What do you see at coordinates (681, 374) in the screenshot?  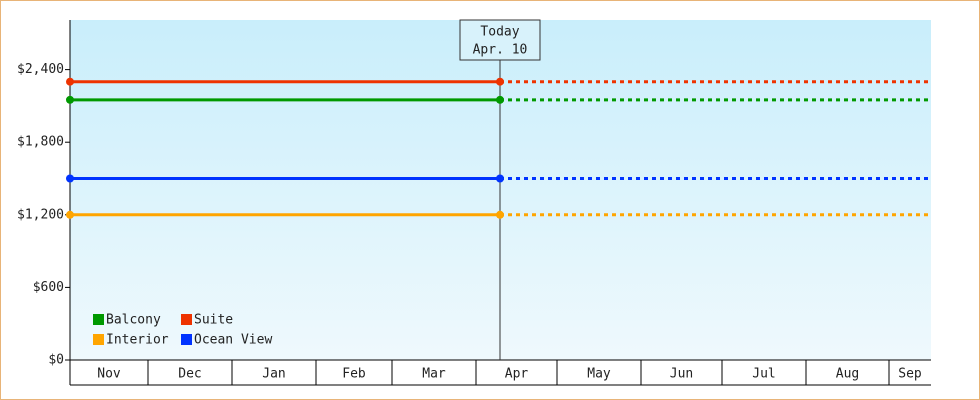 I see `x-tick-label: Jun` at bounding box center [681, 374].